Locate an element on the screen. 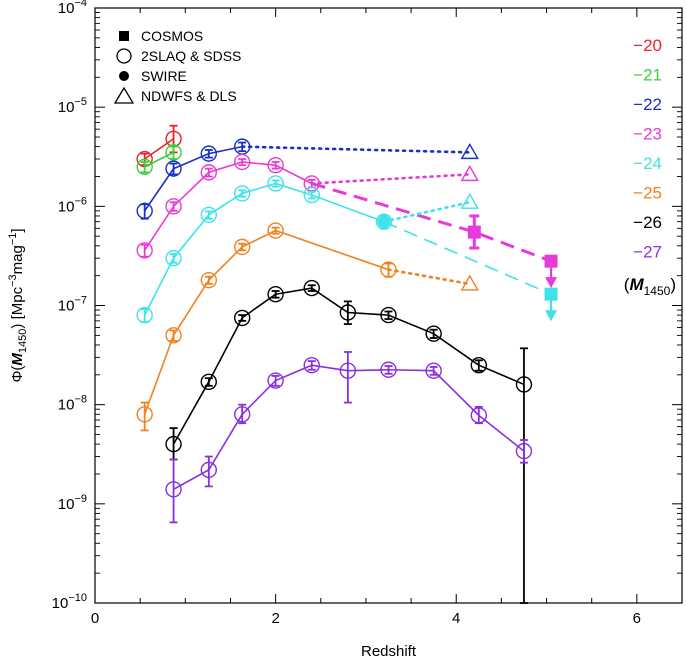 This screenshot has width=686, height=661. y-tick-label: 10⁻⁶ is located at coordinates (72, 205).